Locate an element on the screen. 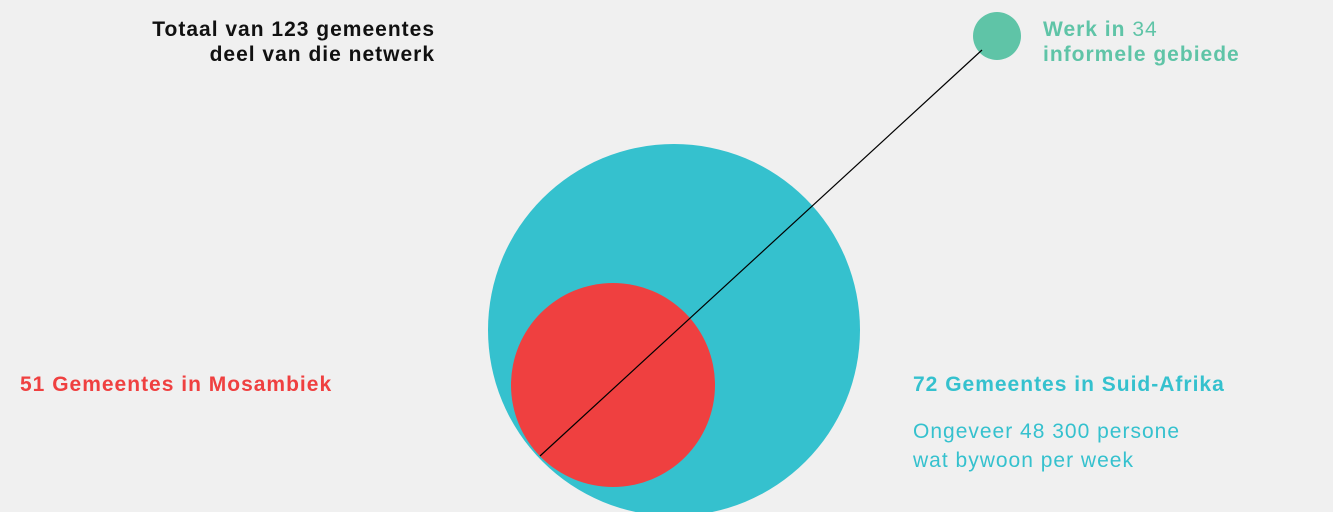 The image size is (1333, 512). mozambique-label: 51 Gemeentes in Mosambiek is located at coordinates (176, 384).